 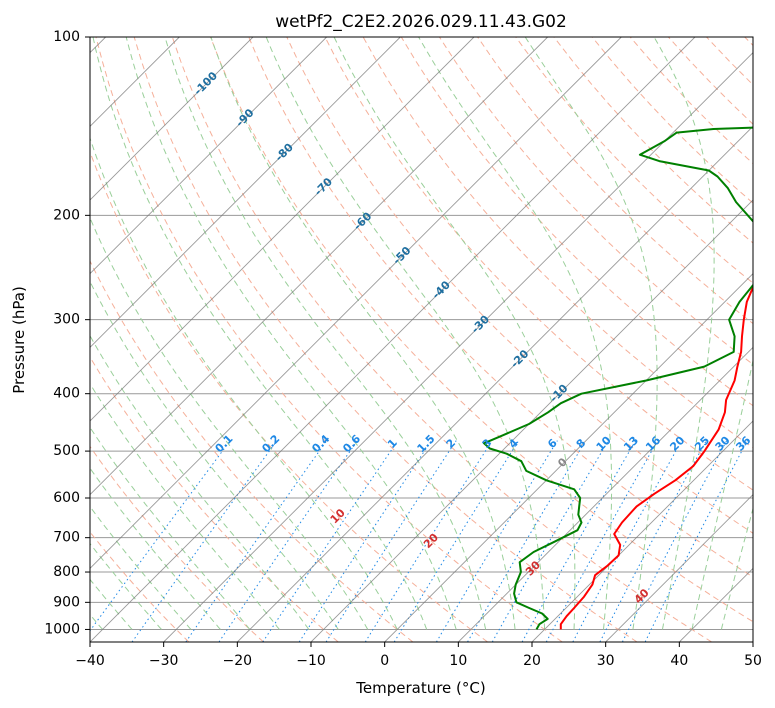 What do you see at coordinates (67, 333) in the screenshot?
I see `y-axis-ticks: 100 200 300 400 500 600 700 800 900 1000` at bounding box center [67, 333].